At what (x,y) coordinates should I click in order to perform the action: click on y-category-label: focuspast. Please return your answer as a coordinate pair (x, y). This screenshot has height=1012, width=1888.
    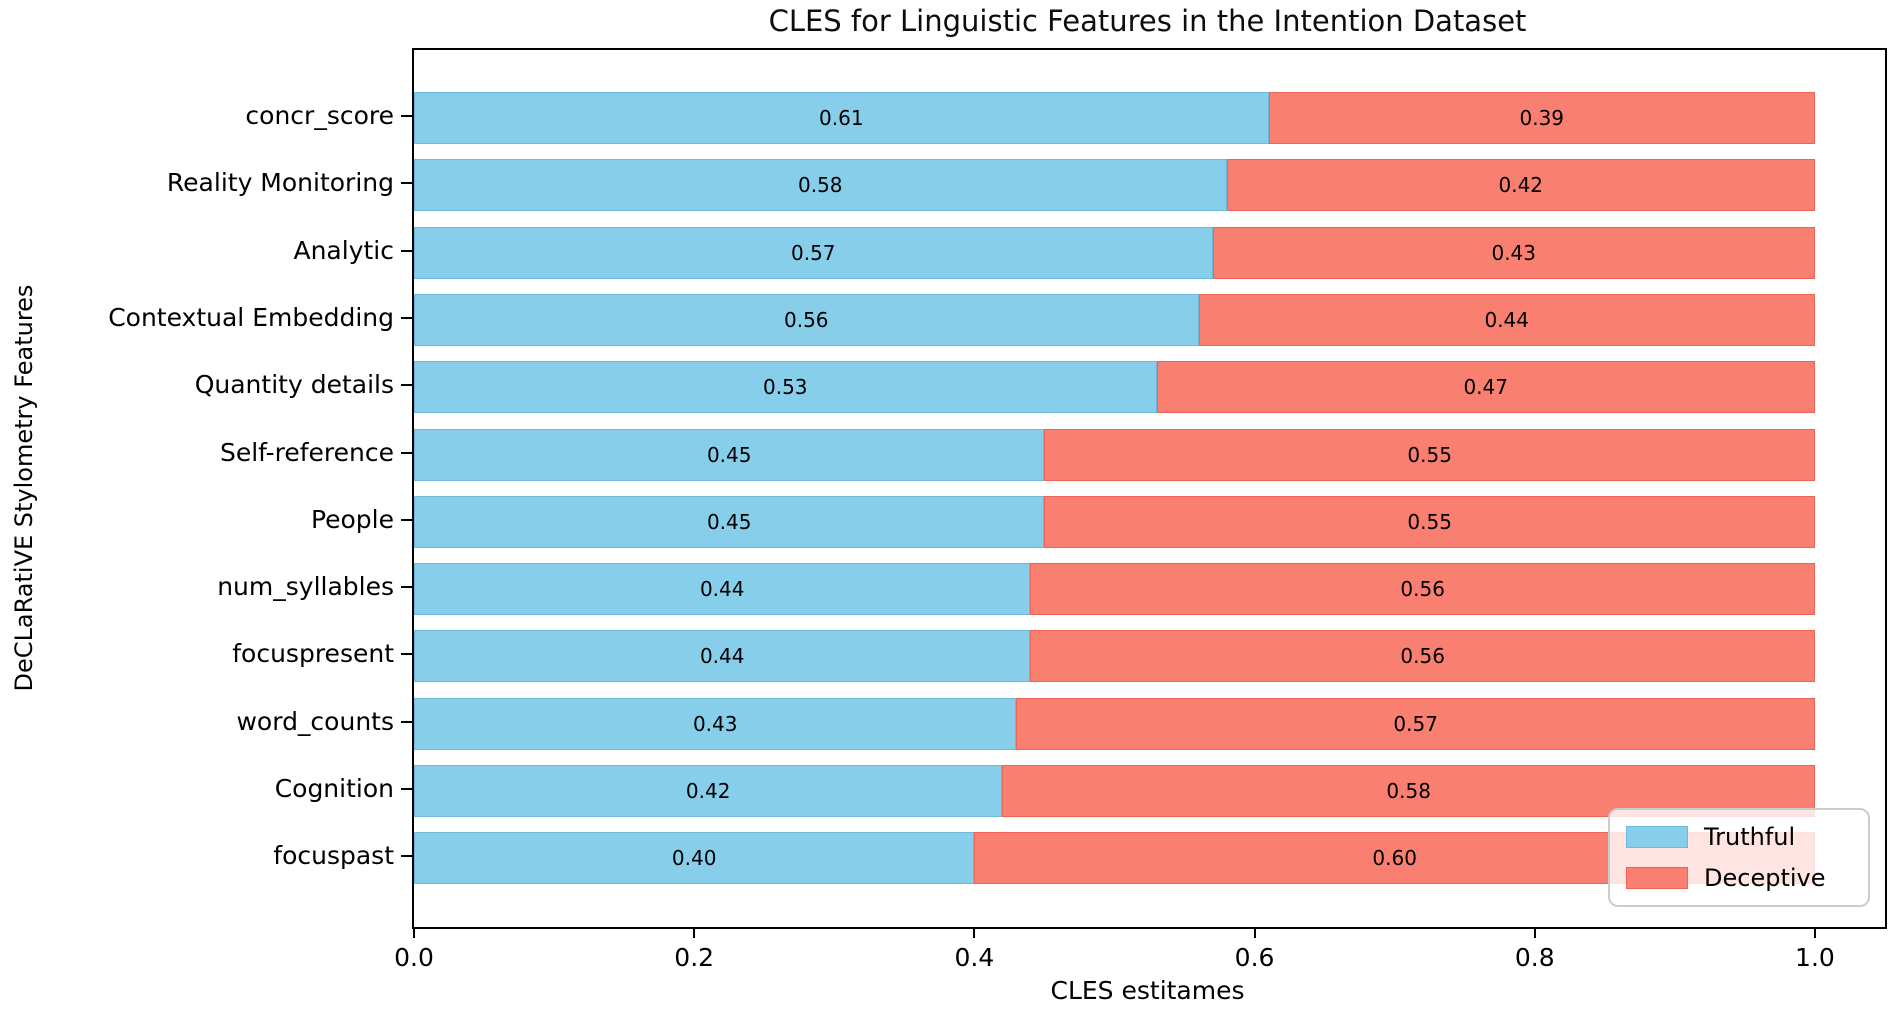
    Looking at the image, I should click on (333, 856).